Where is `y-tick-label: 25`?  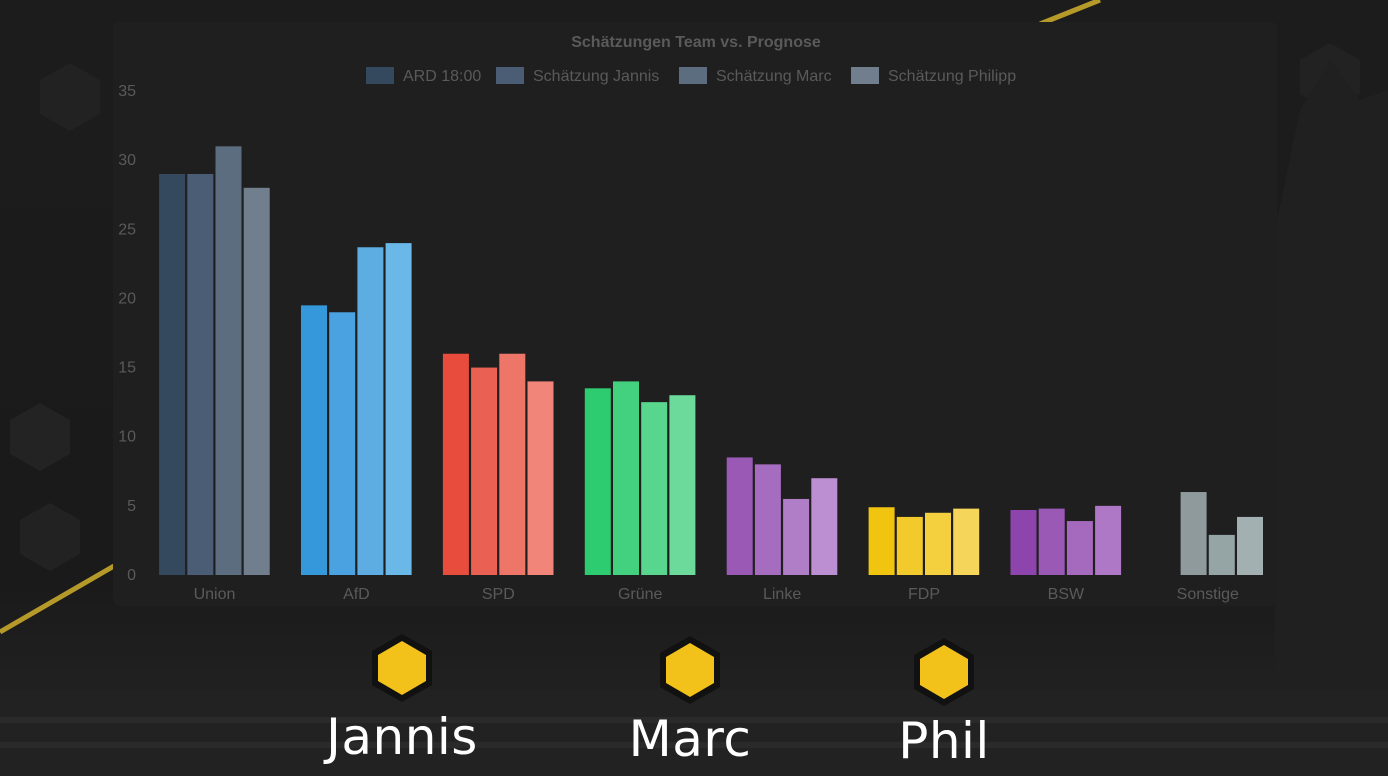
y-tick-label: 25 is located at coordinates (127, 229).